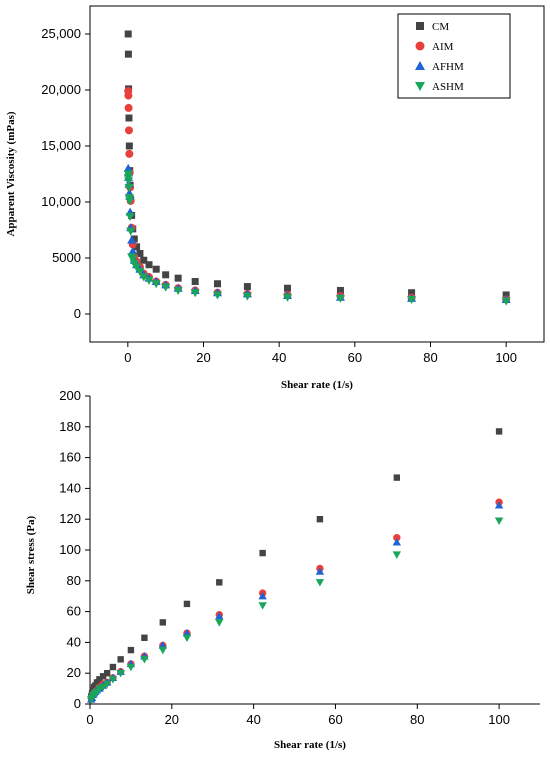 This screenshot has width=550, height=759. What do you see at coordinates (420, 46) in the screenshot?
I see `legend-marker-aim` at bounding box center [420, 46].